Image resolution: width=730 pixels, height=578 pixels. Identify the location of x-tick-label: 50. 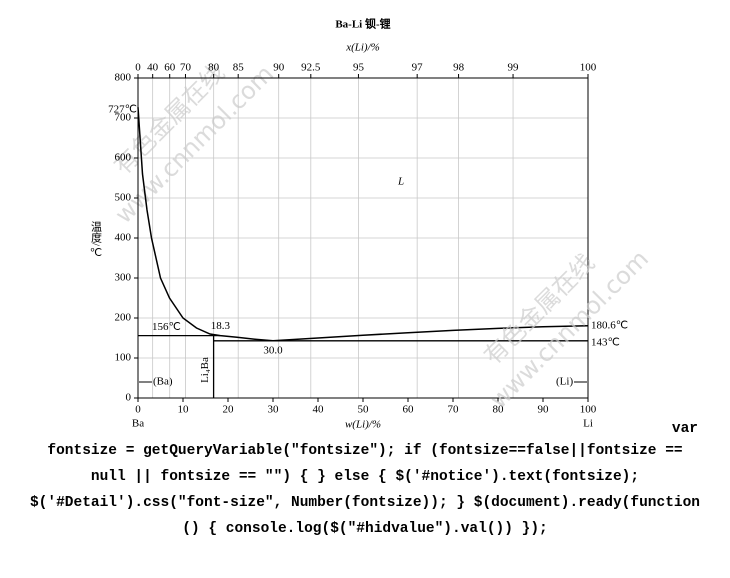
(364, 410).